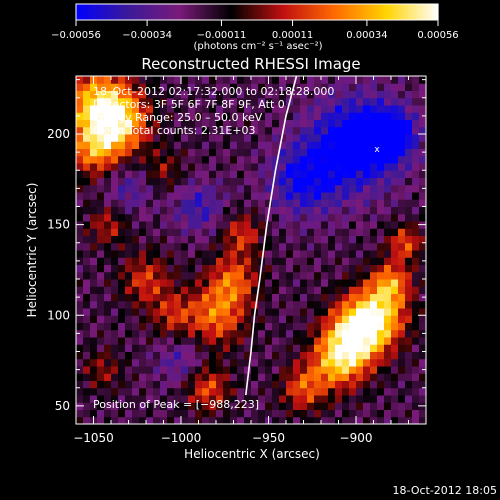 The image size is (500, 500). Describe the element at coordinates (437, 35) in the screenshot. I see `colorbar-tick-label: 0.00056` at that location.